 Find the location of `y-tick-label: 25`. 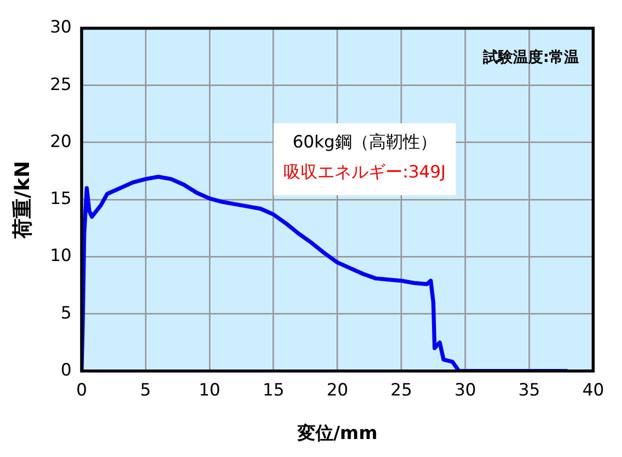

y-tick-label: 25 is located at coordinates (61, 84).